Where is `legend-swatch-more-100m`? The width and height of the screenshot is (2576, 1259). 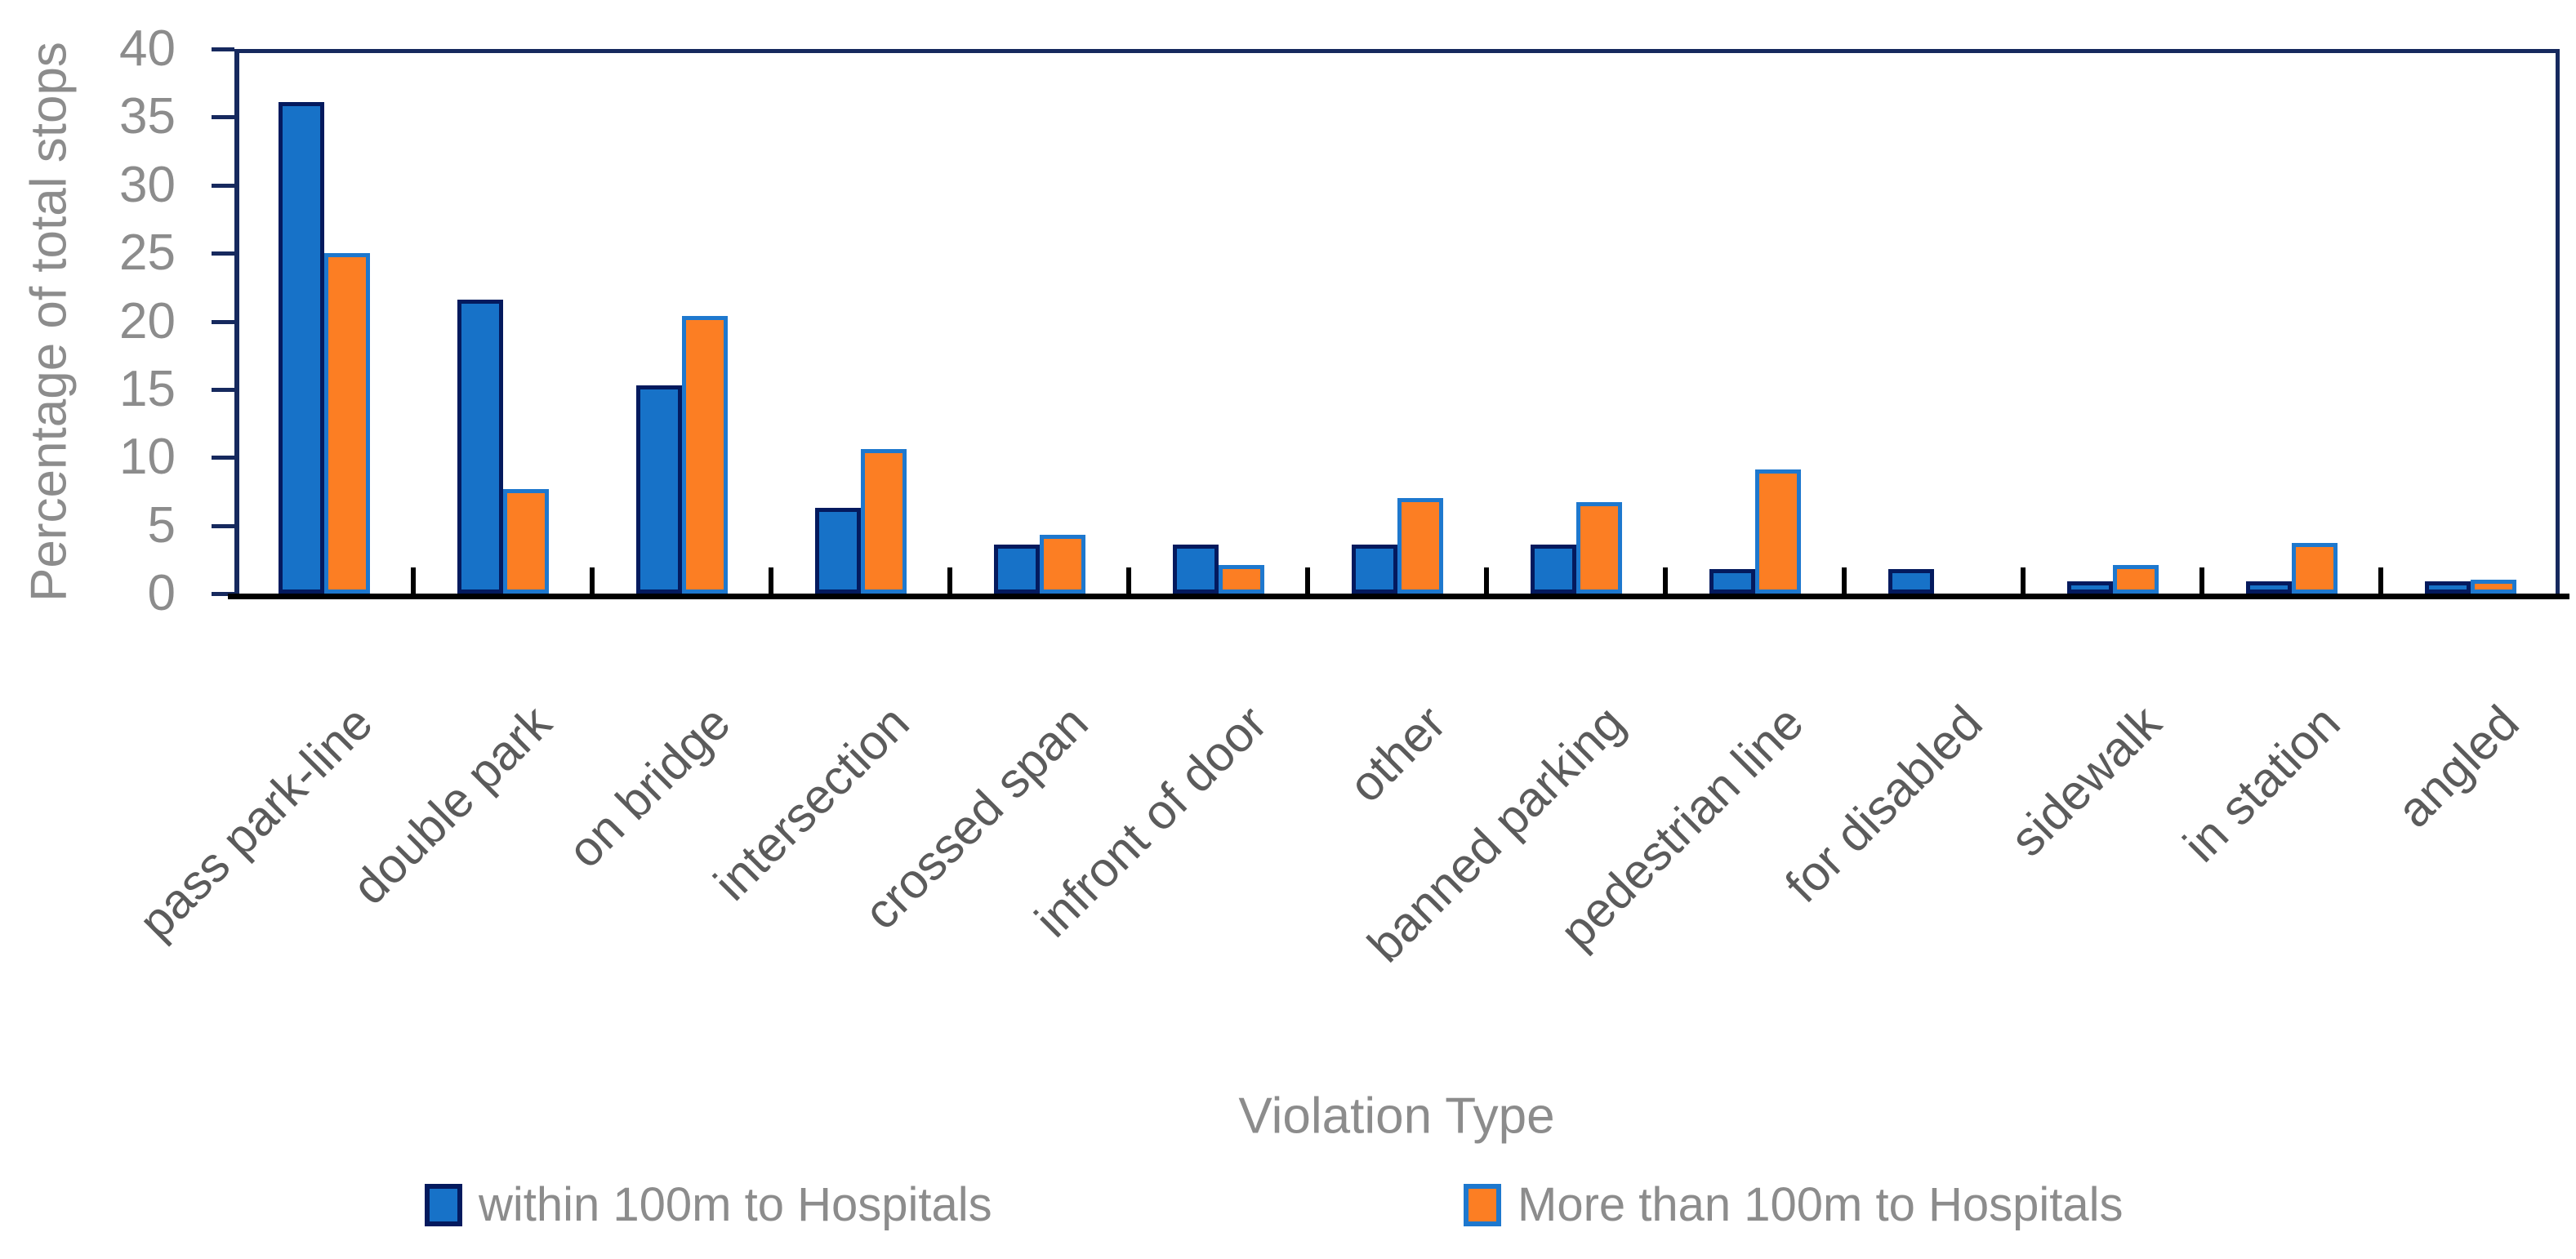
legend-swatch-more-100m is located at coordinates (1482, 1205).